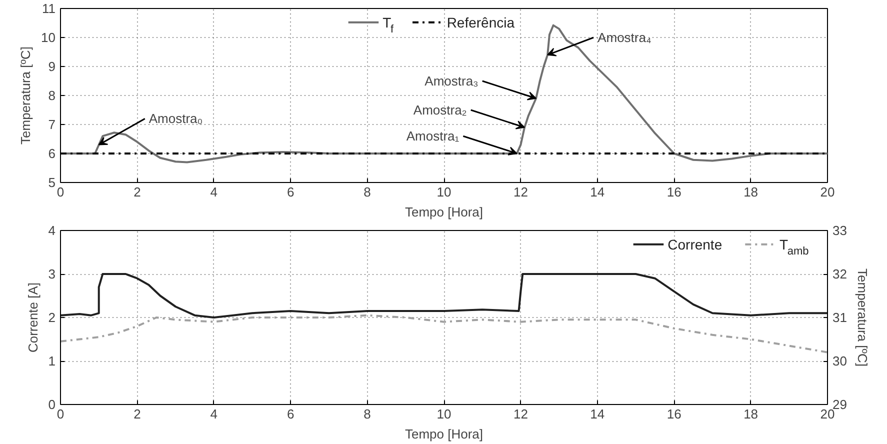 The height and width of the screenshot is (444, 887). What do you see at coordinates (625, 37) in the screenshot?
I see `annotation: Amostra₄` at bounding box center [625, 37].